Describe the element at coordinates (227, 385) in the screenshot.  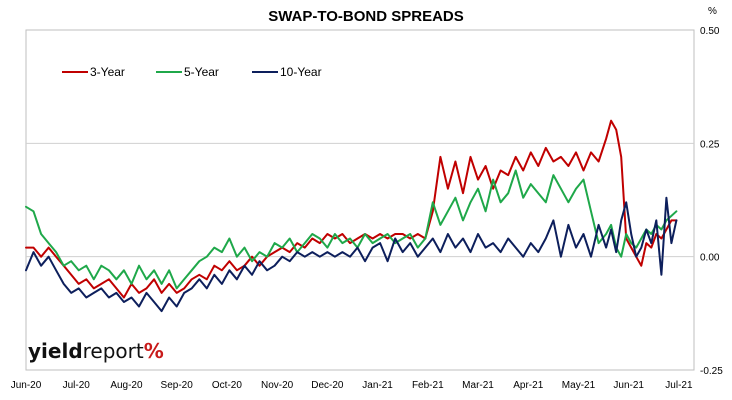
I see `x-tick-label: Oct-20` at that location.